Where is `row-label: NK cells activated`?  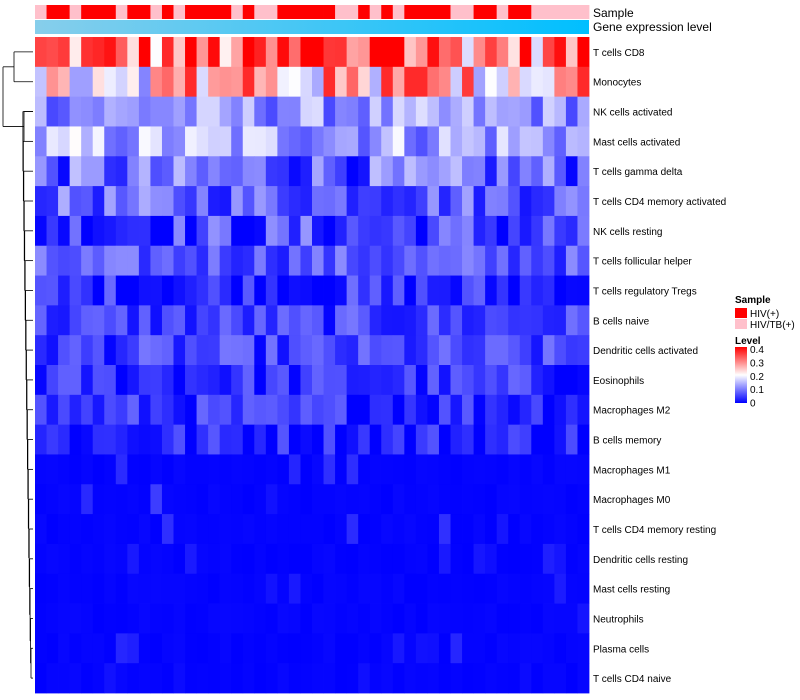 row-label: NK cells activated is located at coordinates (632, 113).